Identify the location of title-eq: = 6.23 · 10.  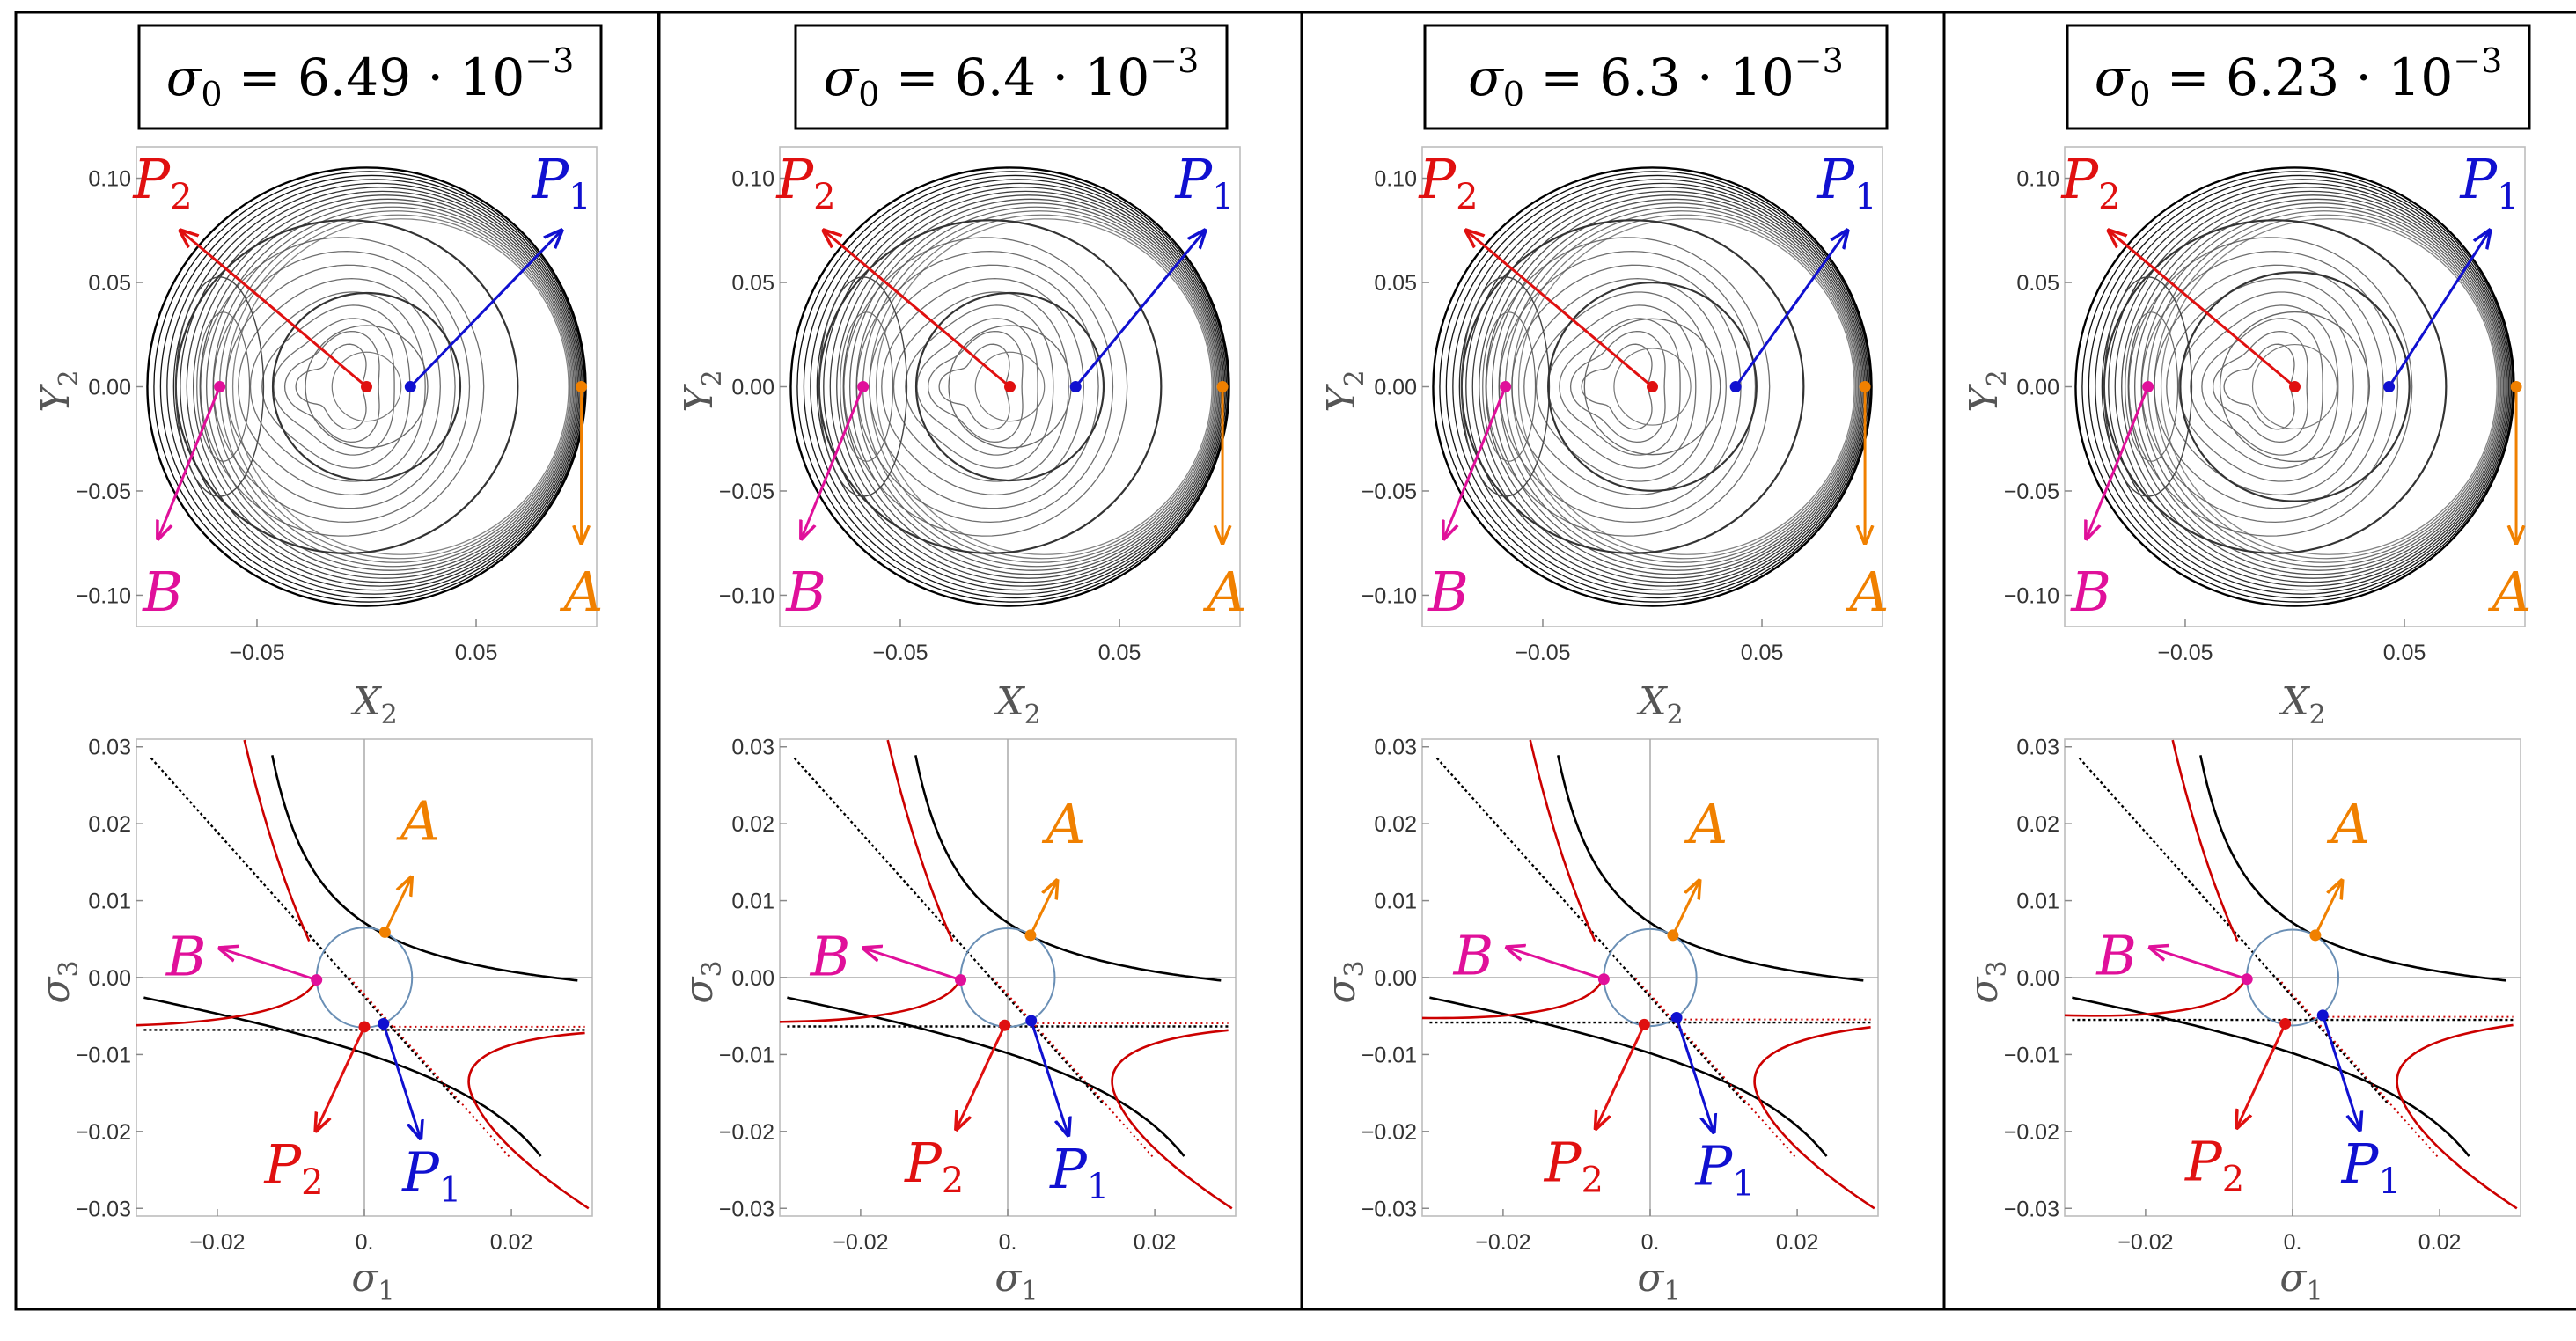
(2302, 77).